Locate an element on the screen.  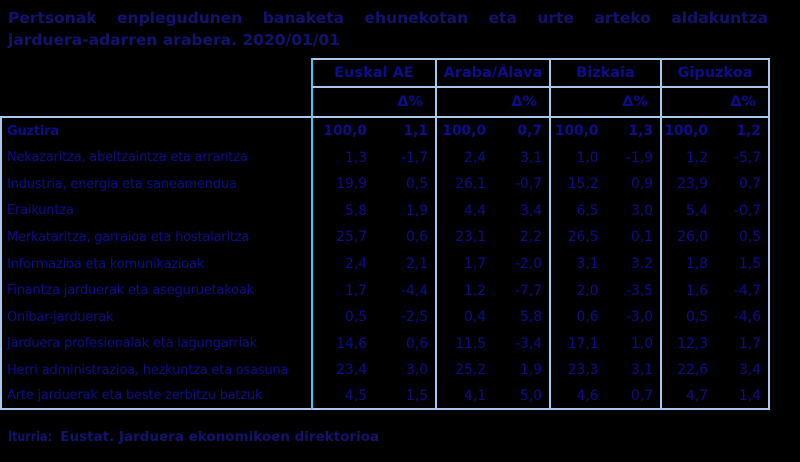
row-label: Informazioa eta komunikazioak is located at coordinates (155, 264).